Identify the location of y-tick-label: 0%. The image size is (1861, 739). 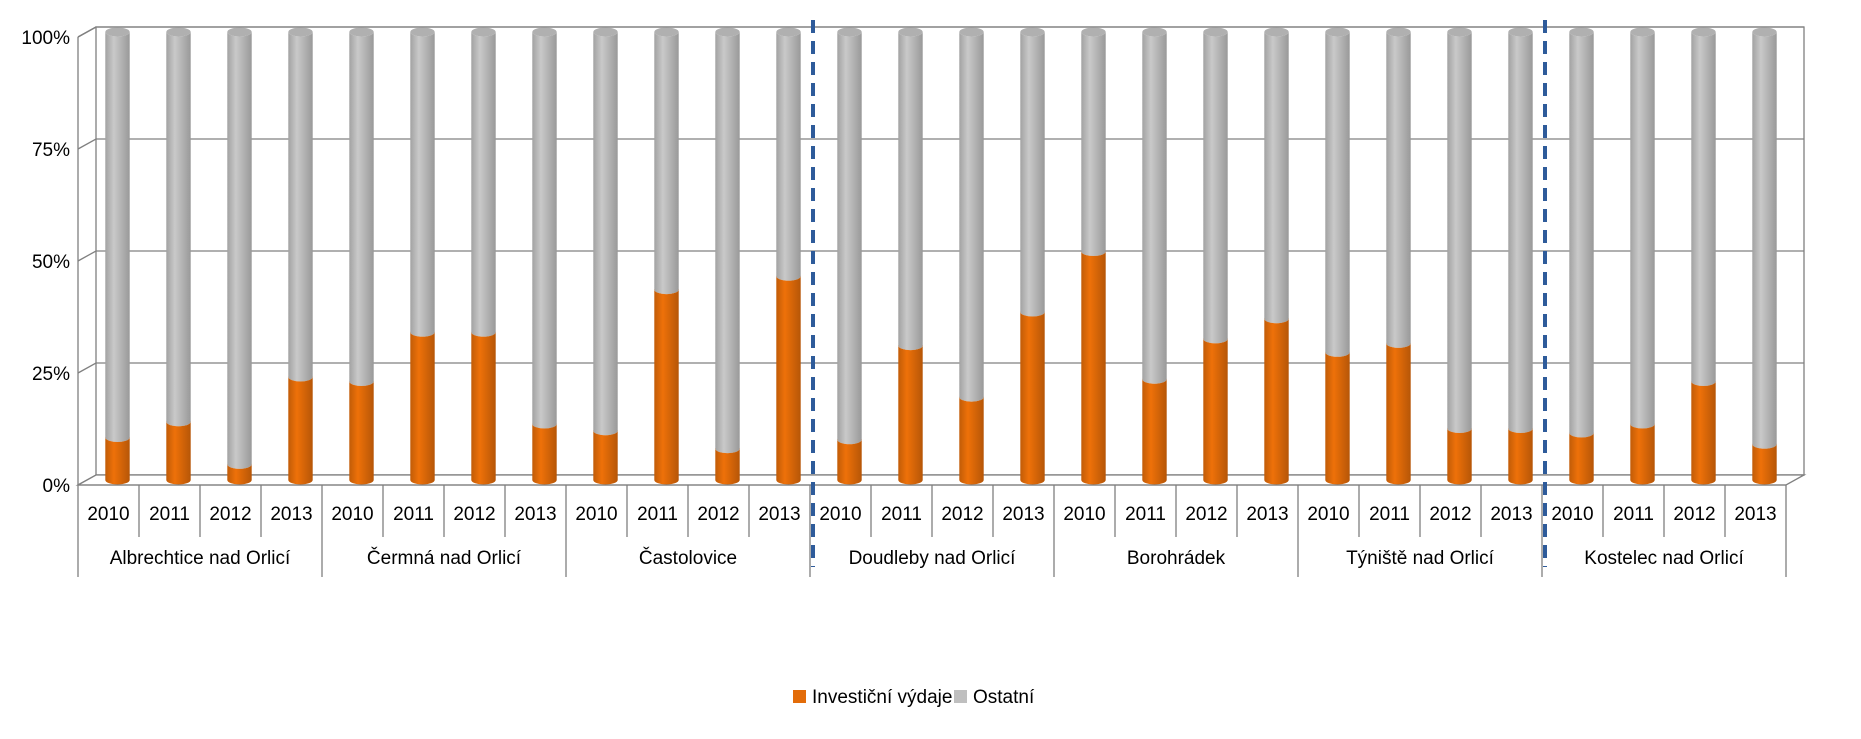
(57, 486).